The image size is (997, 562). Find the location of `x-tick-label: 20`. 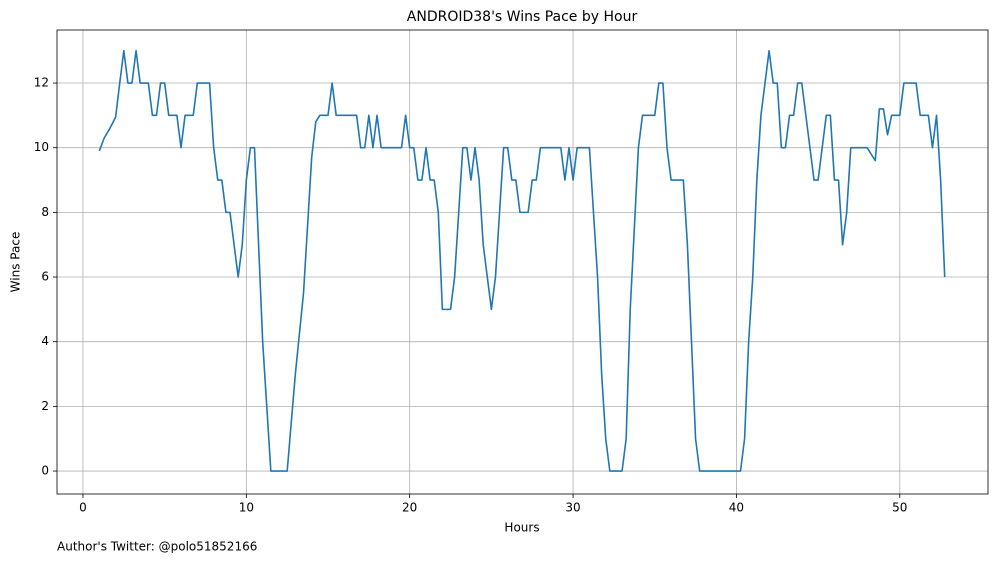

x-tick-label: 20 is located at coordinates (409, 508).